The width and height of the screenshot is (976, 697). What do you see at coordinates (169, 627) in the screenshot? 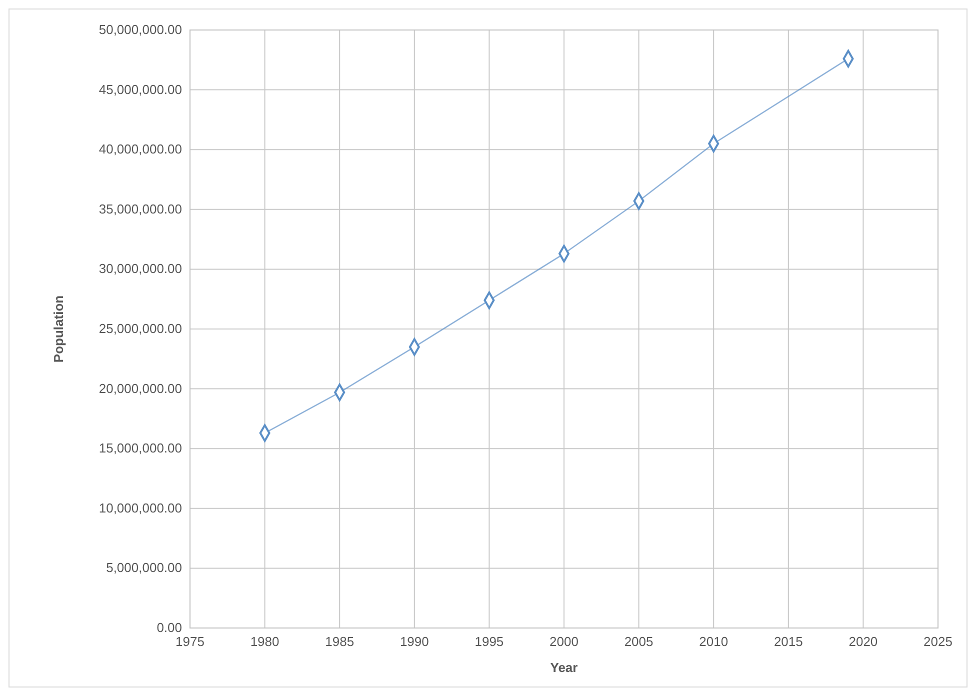
I see `y-tick-label: 0.00` at bounding box center [169, 627].